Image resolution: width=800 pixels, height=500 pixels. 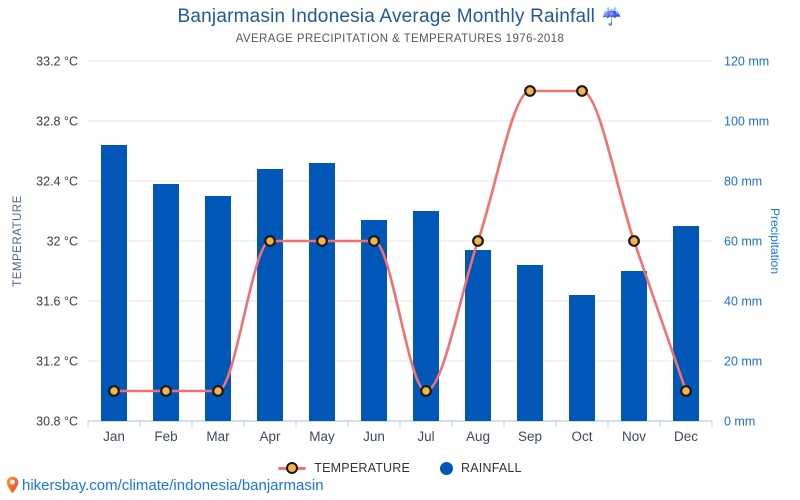 I want to click on rainfall-bar-Nov, so click(x=634, y=346).